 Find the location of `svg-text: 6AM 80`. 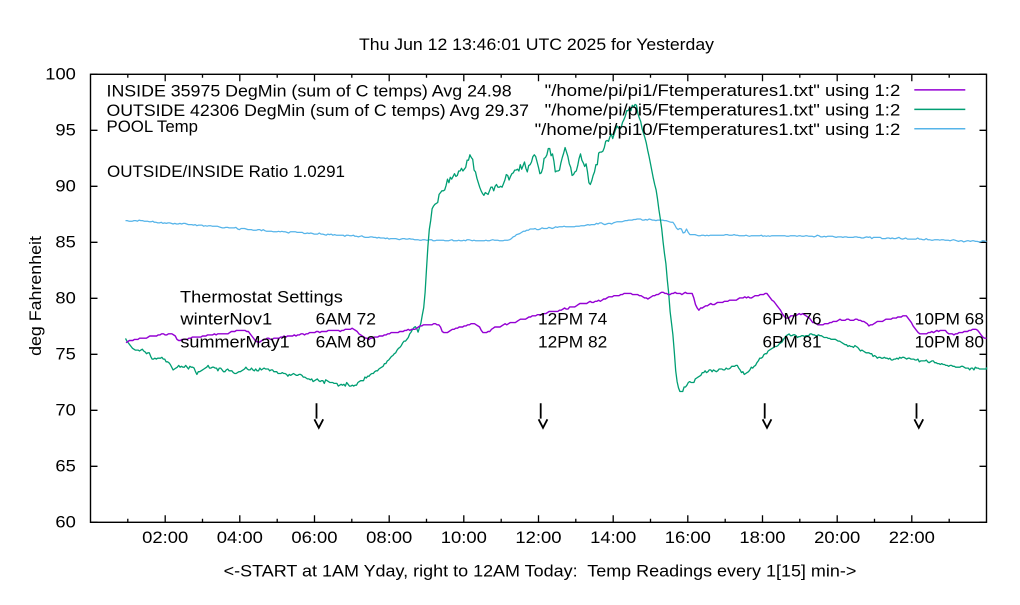

svg-text: 6AM 80 is located at coordinates (346, 342).